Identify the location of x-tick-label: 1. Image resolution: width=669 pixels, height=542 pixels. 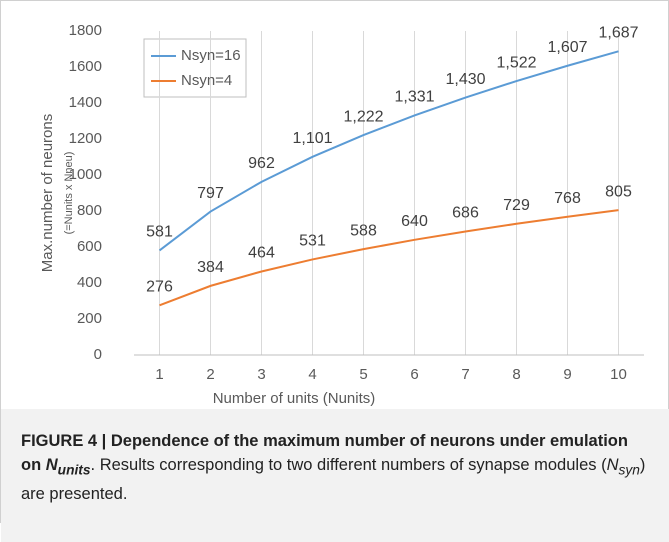
(159, 374).